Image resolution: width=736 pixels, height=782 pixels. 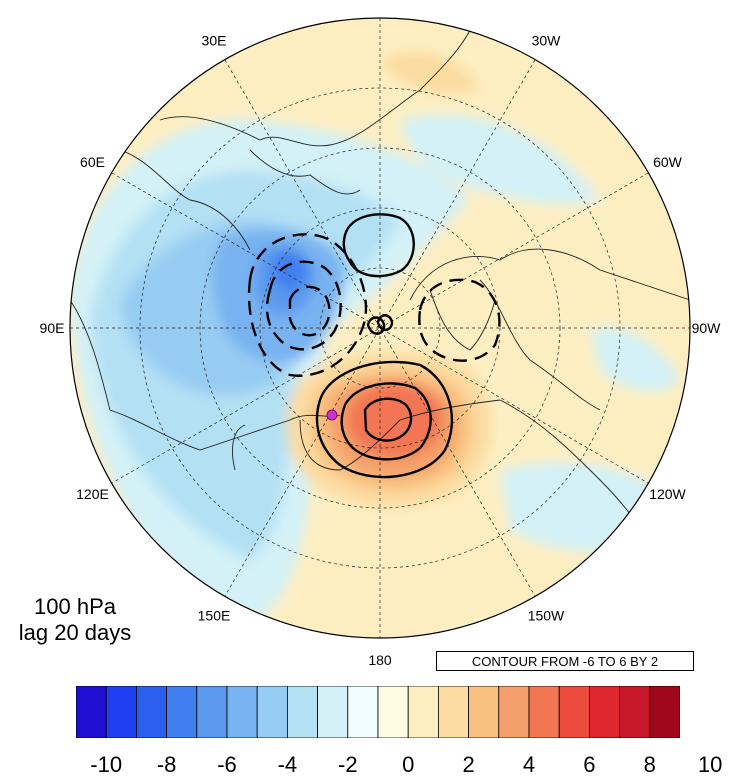 I want to click on lon-label-4: 120W, so click(x=667, y=494).